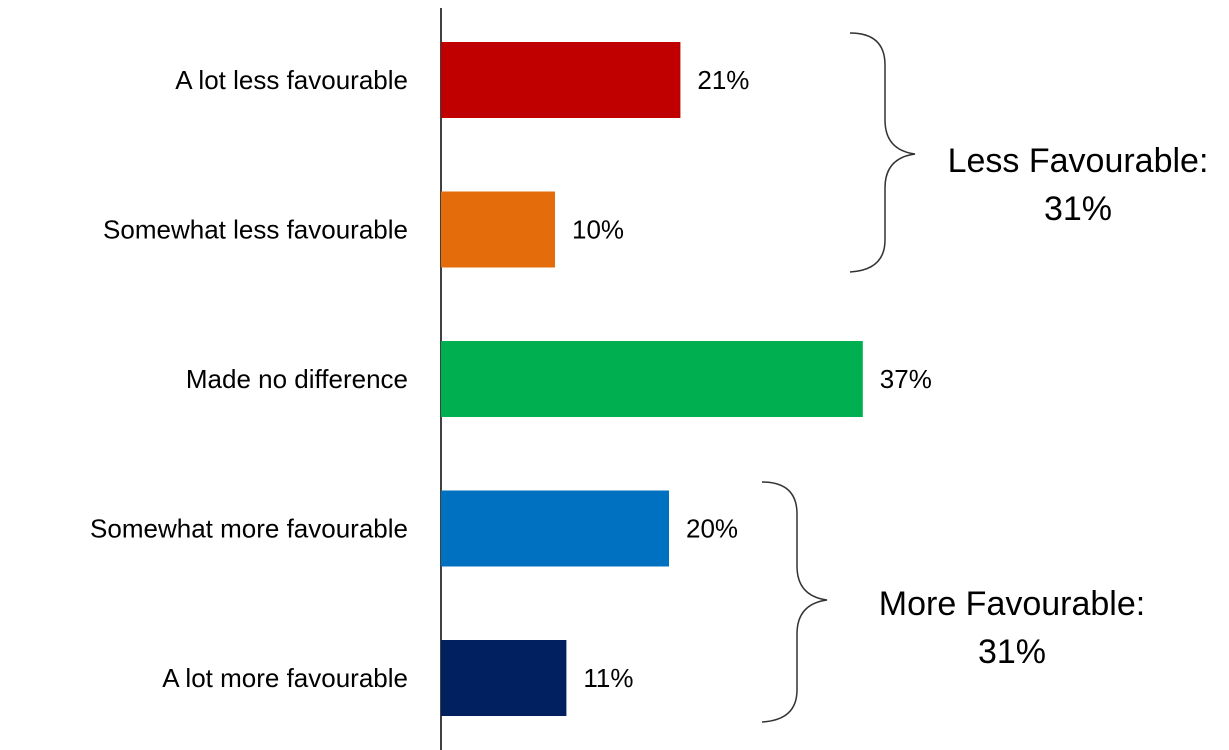 This screenshot has height=750, width=1229. Describe the element at coordinates (906, 379) in the screenshot. I see `value-label: 37%` at that location.